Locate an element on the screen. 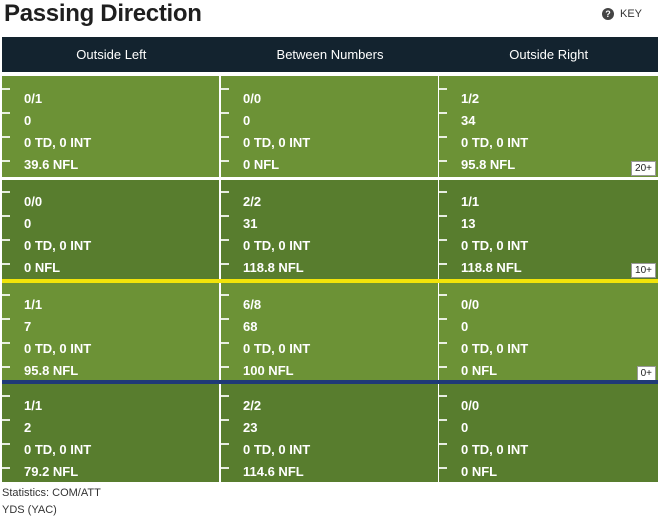 The width and height of the screenshot is (660, 522). cell-intermediate-between-numbers: 2/2 31 0 TD, 0 INT 118.8 NFL is located at coordinates (329, 229).